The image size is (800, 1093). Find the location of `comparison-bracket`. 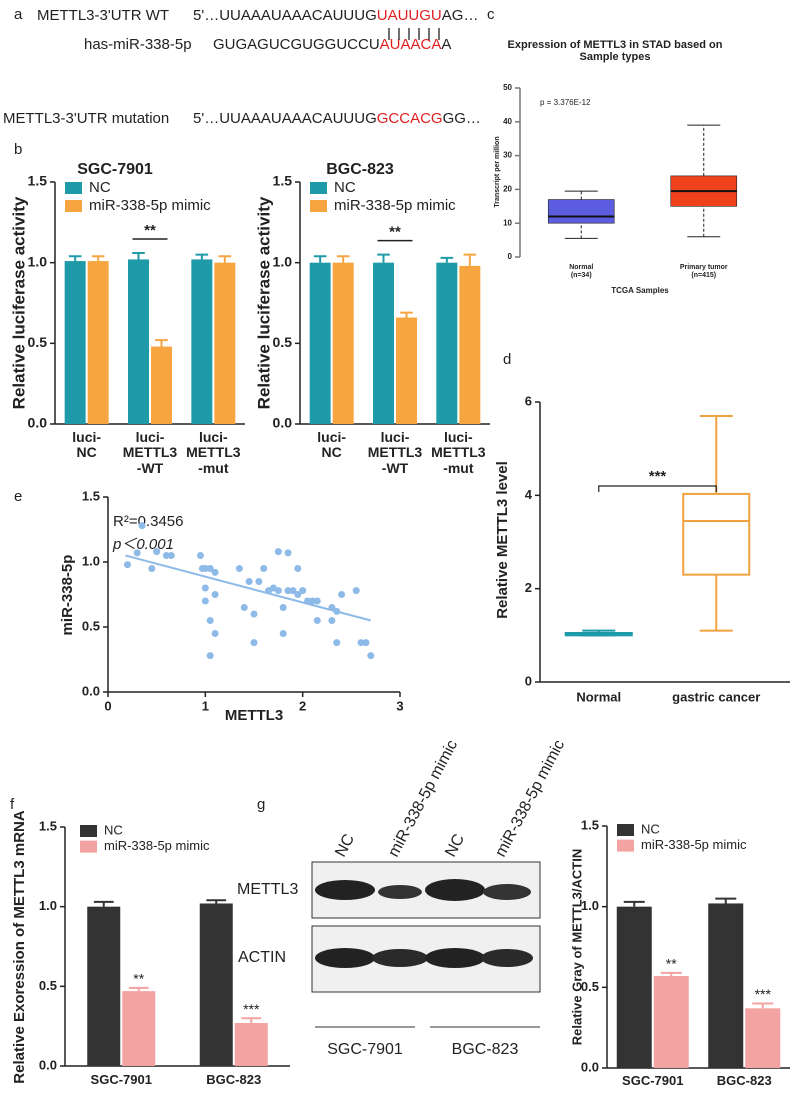

comparison-bracket is located at coordinates (657, 488).